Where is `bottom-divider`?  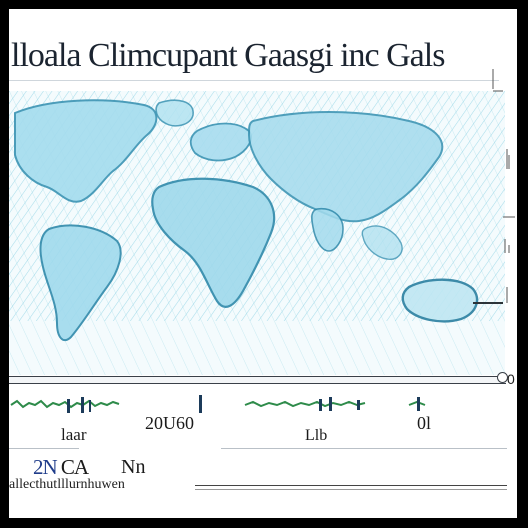
bottom-divider is located at coordinates (351, 487).